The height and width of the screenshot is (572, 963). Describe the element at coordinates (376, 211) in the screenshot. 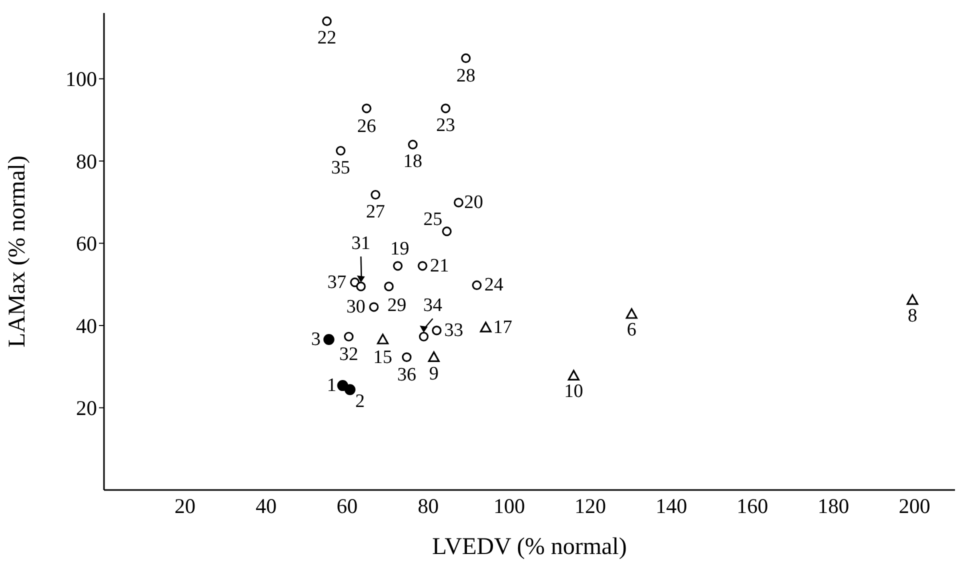

I see `annotation: 27` at that location.